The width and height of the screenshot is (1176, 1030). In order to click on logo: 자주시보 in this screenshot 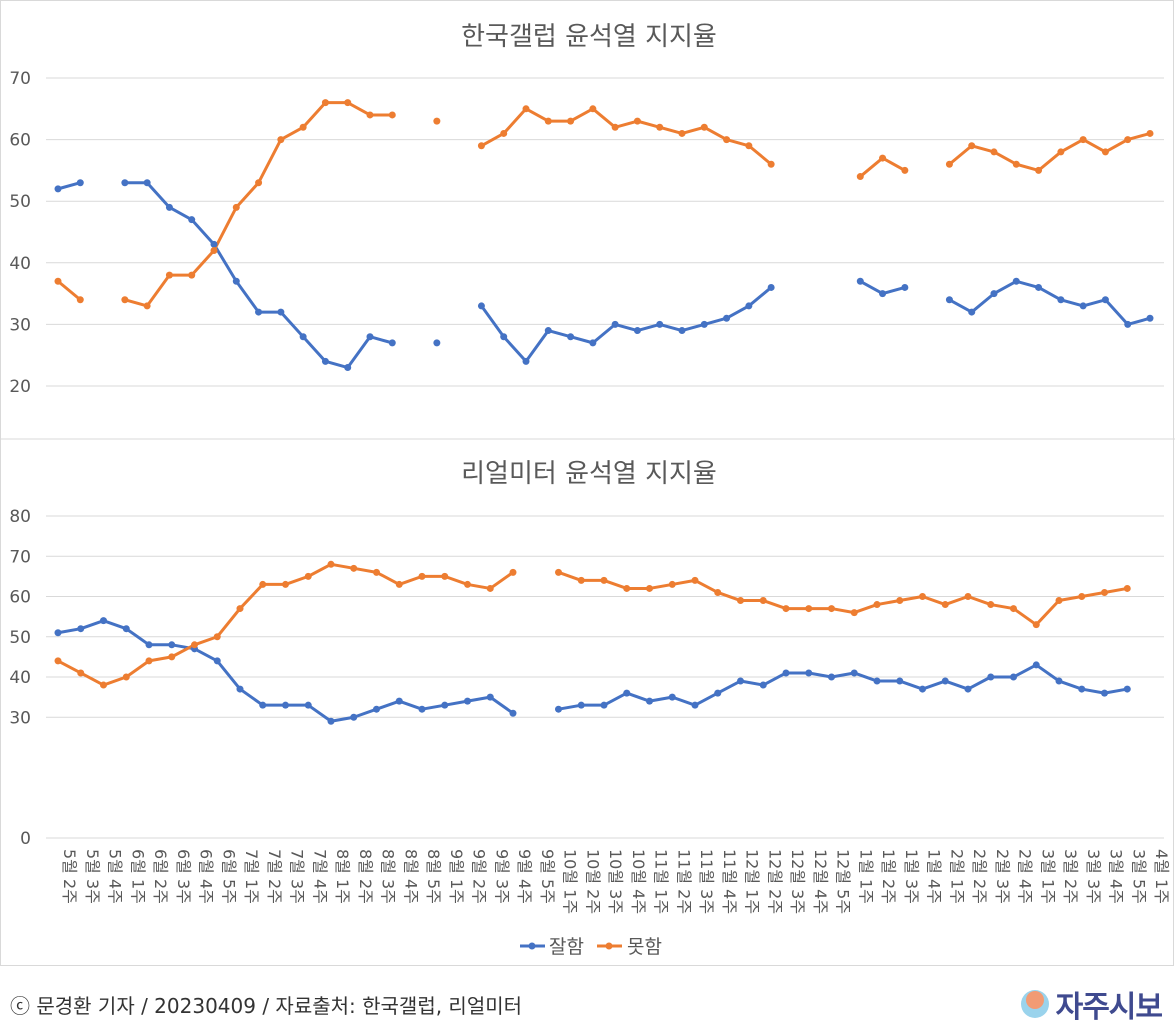, I will do `click(1091, 1004)`.